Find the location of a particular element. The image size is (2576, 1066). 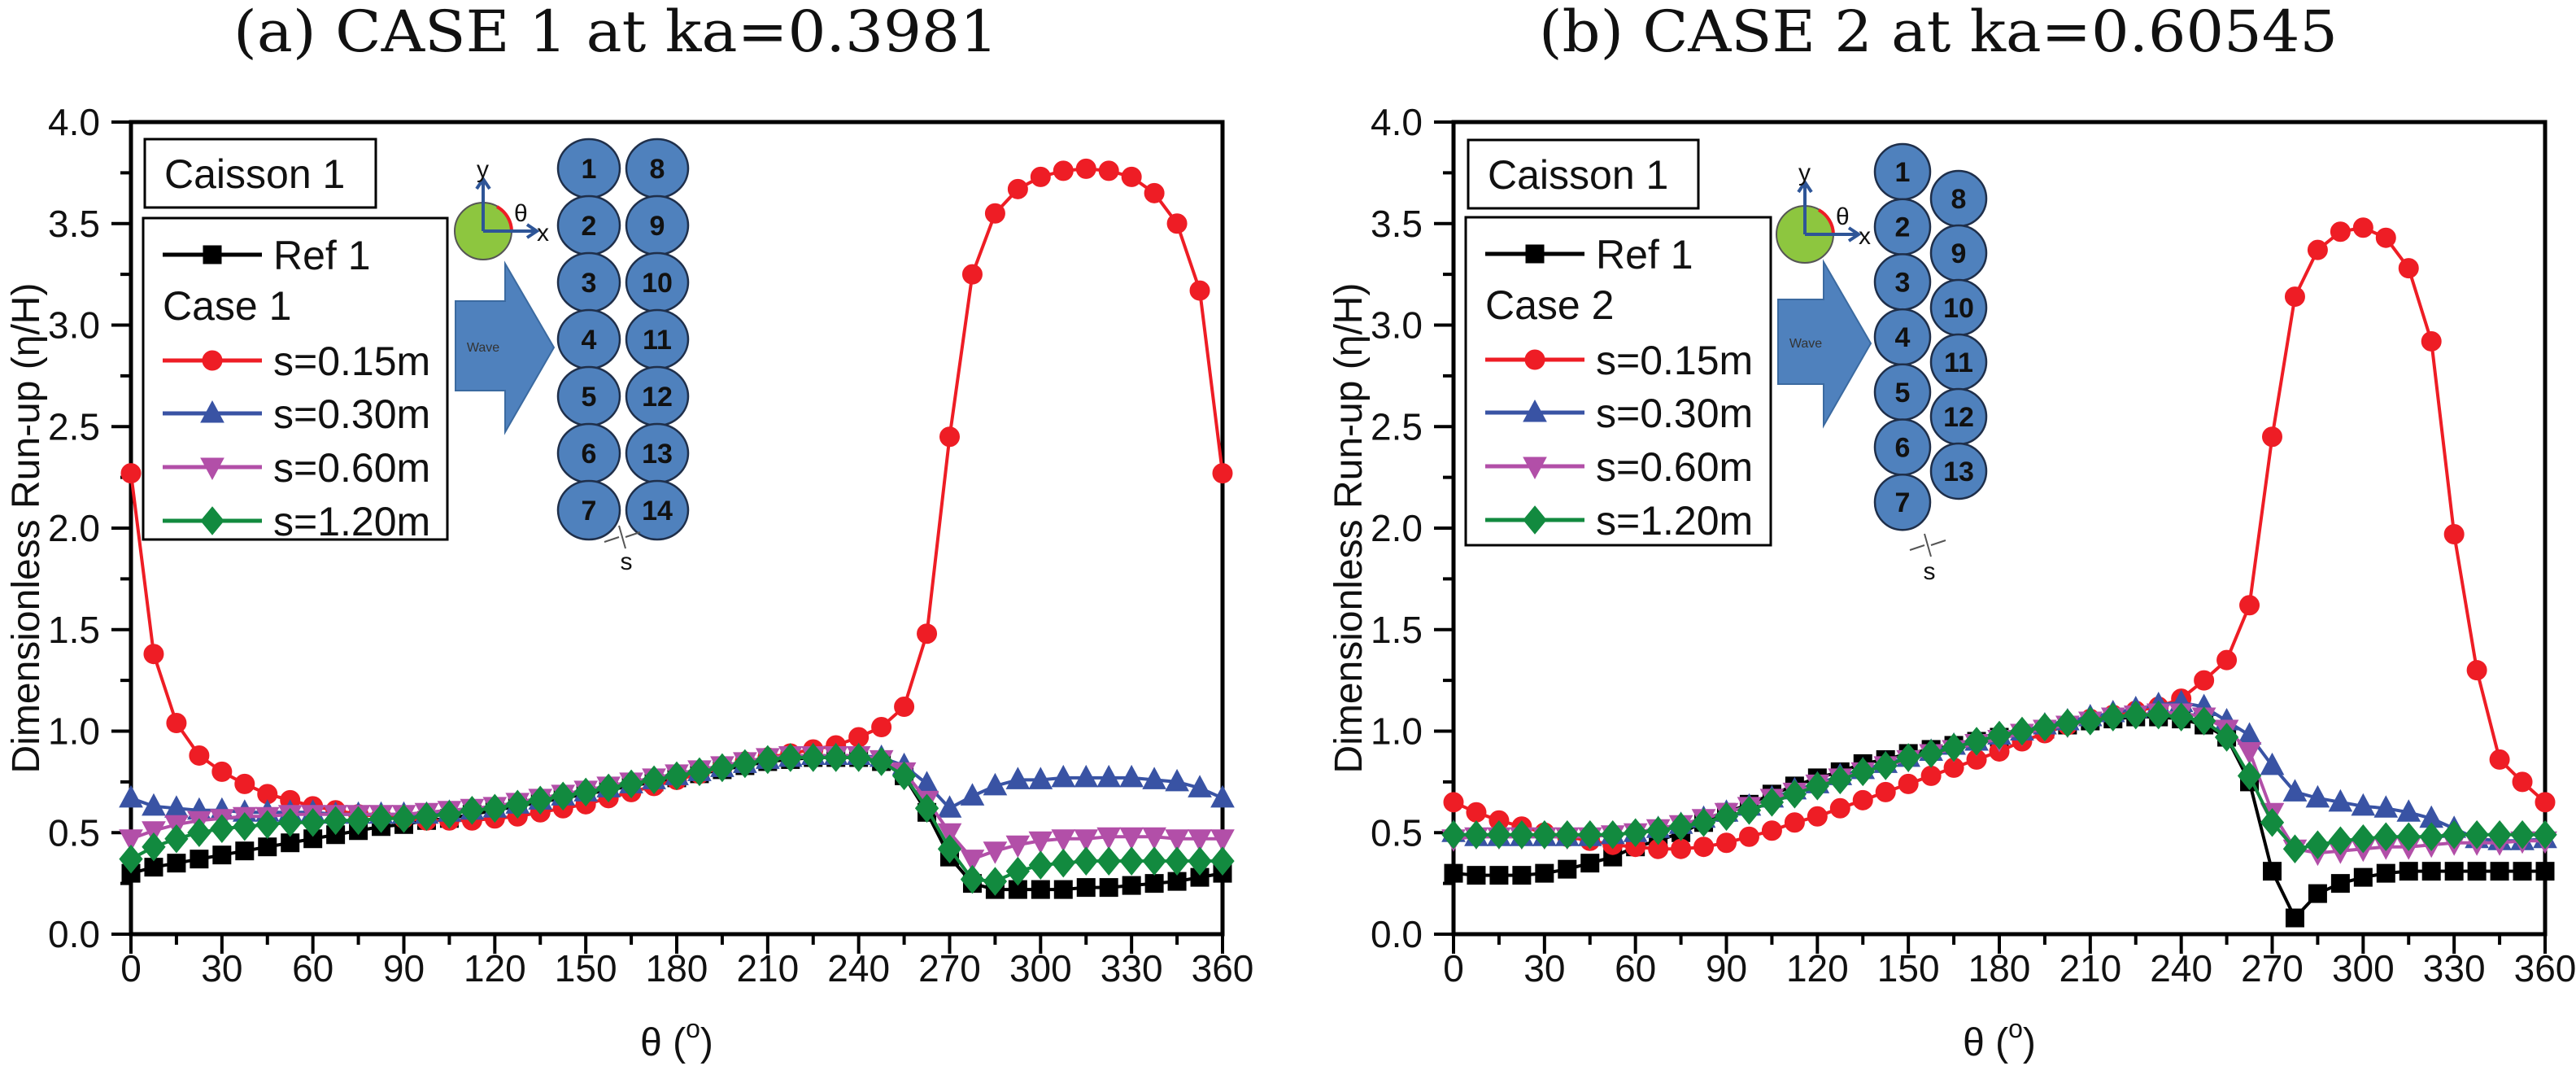

x-tick-label: 30 is located at coordinates (221, 968).